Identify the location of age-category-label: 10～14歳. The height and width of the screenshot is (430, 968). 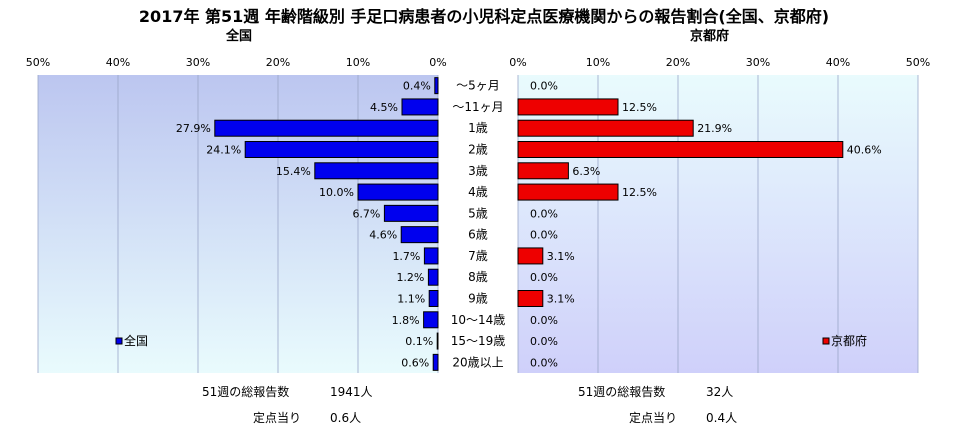
(478, 320).